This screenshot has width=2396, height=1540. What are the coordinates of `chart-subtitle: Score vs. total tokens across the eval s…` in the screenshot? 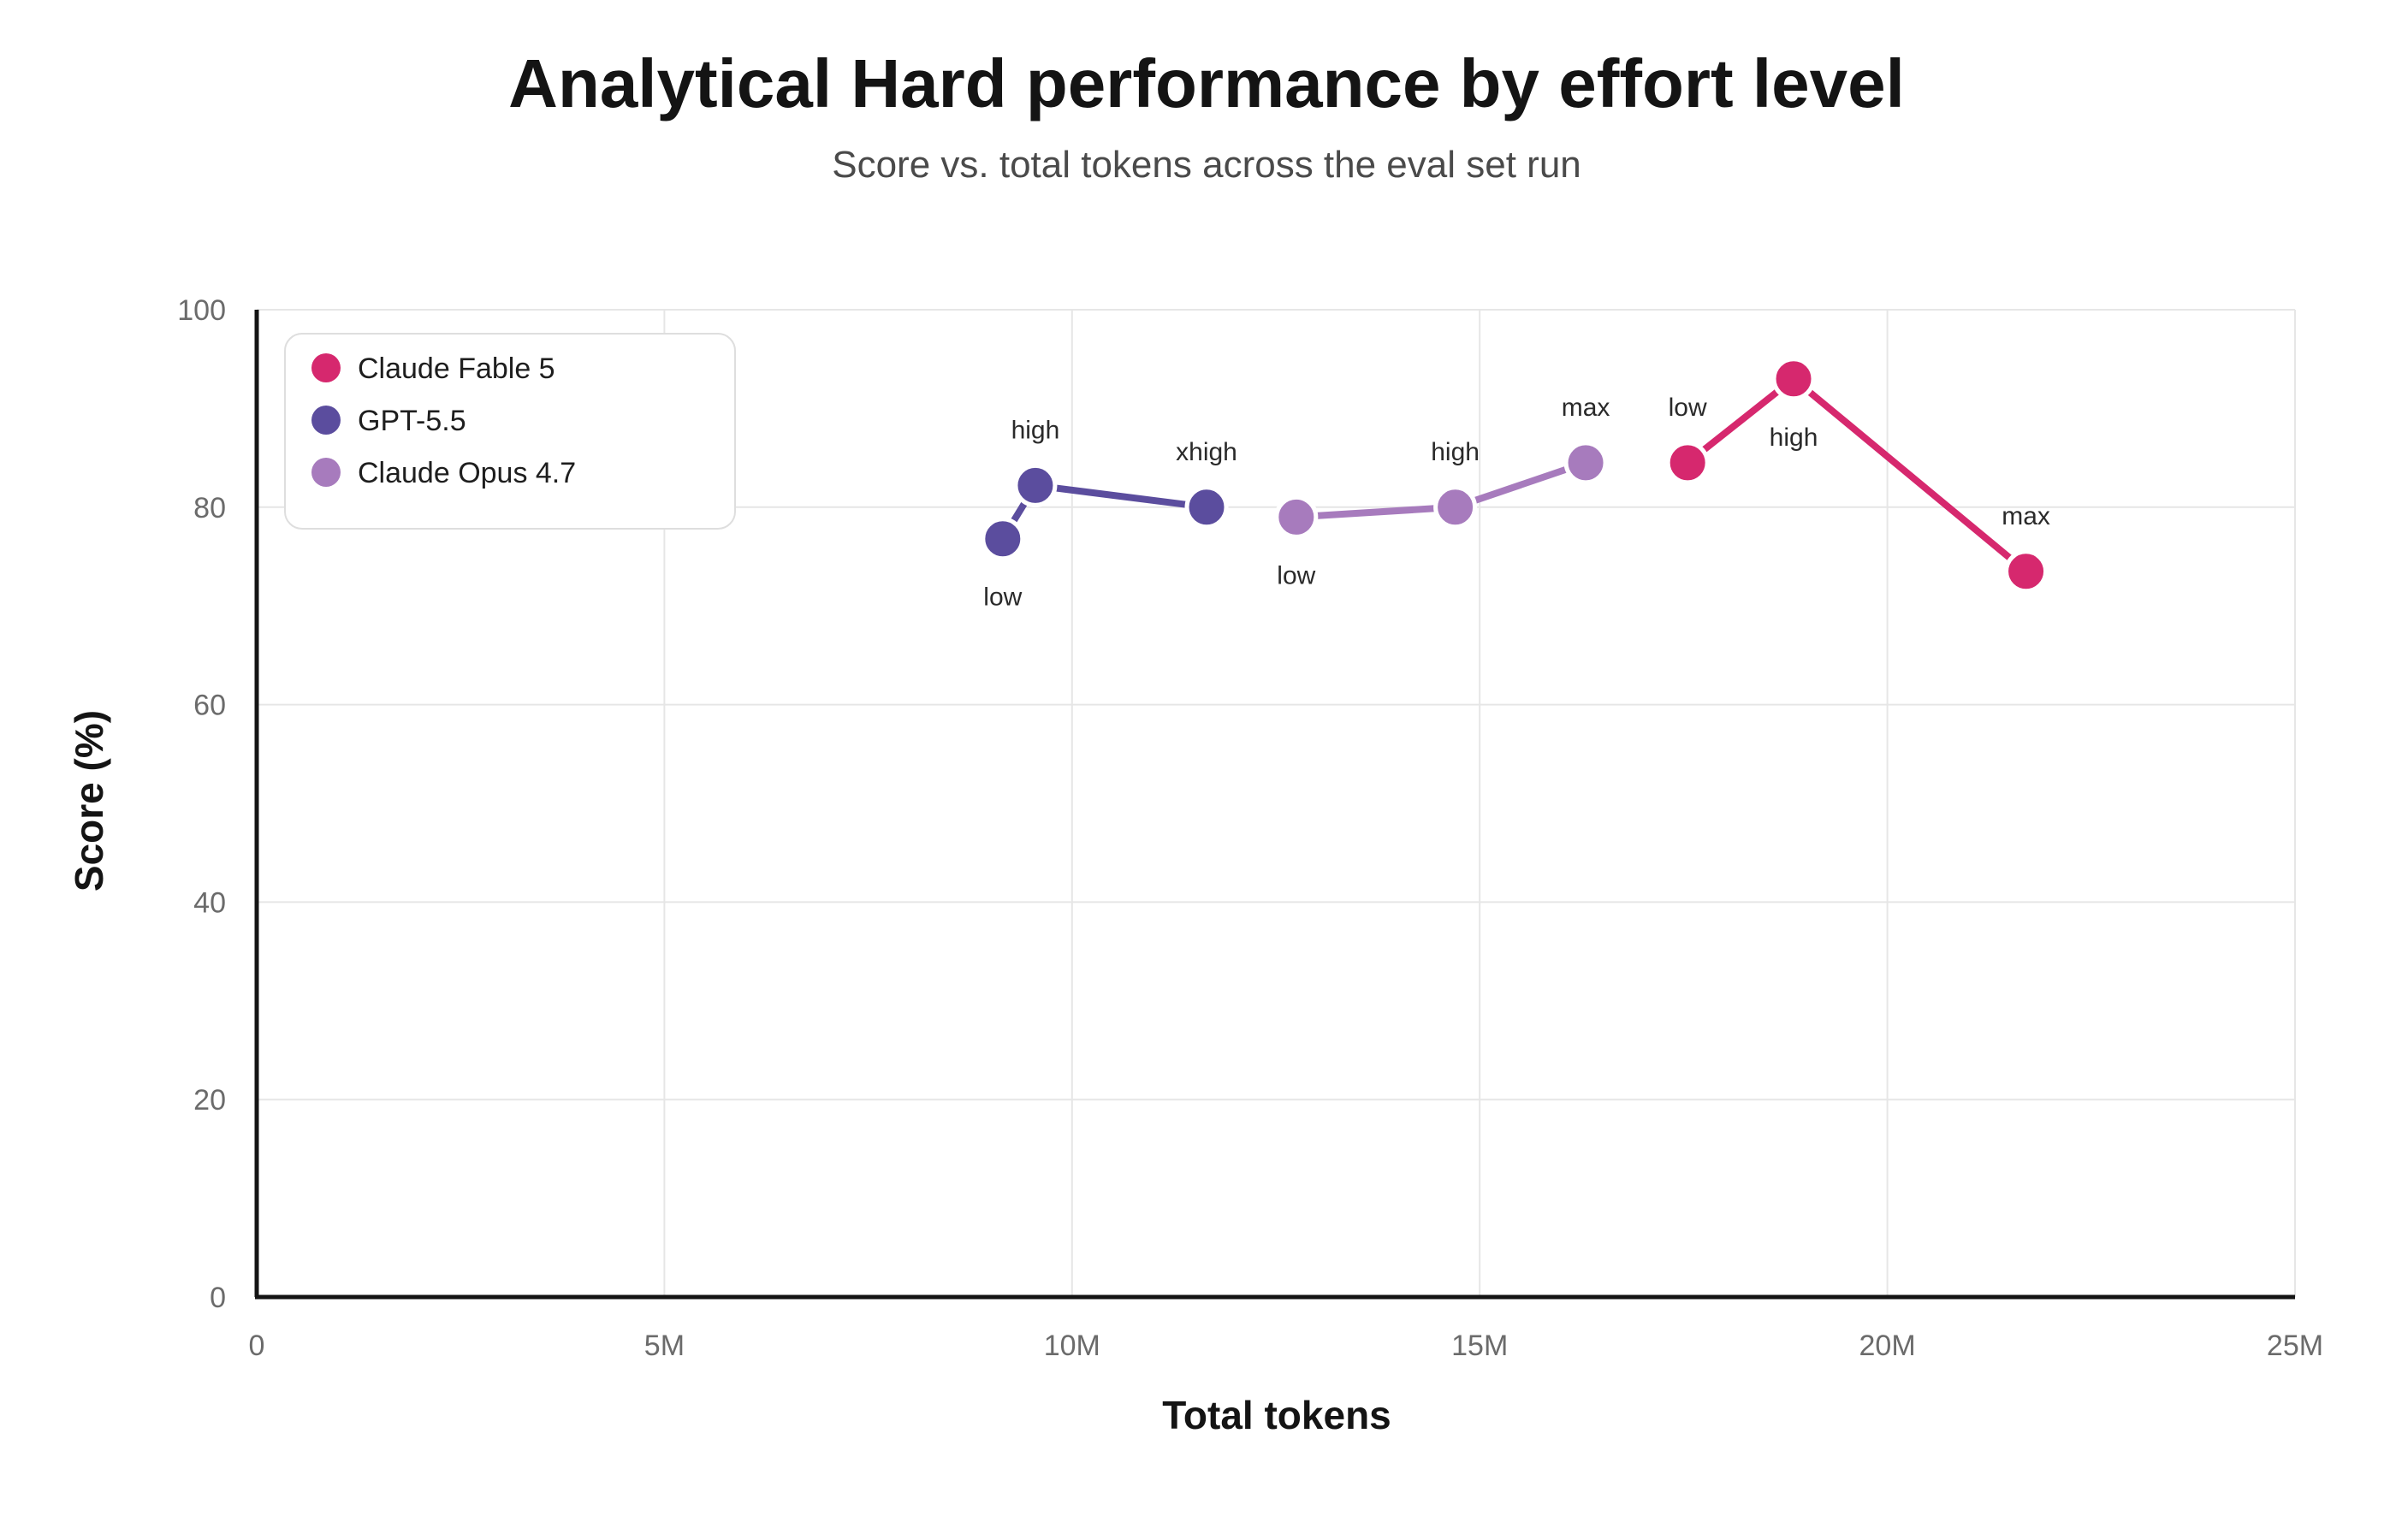 It's located at (1206, 165).